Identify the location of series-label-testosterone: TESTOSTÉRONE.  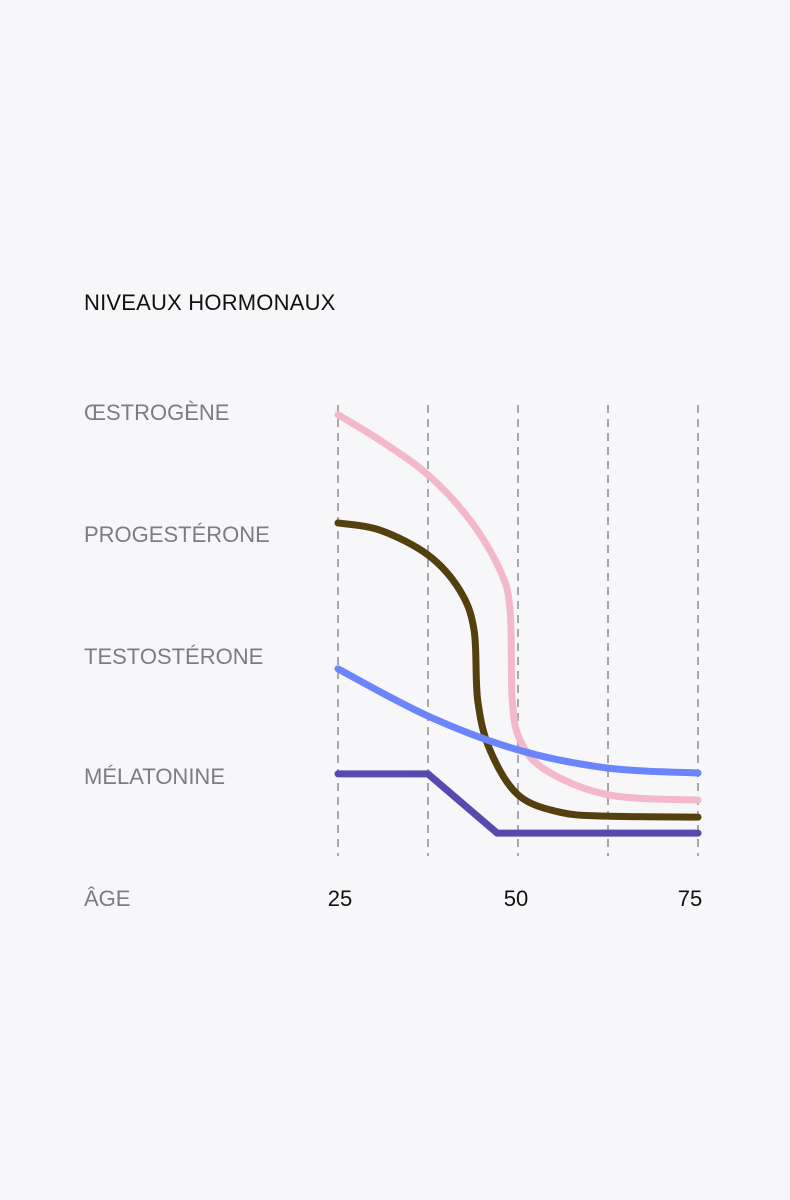
(174, 656).